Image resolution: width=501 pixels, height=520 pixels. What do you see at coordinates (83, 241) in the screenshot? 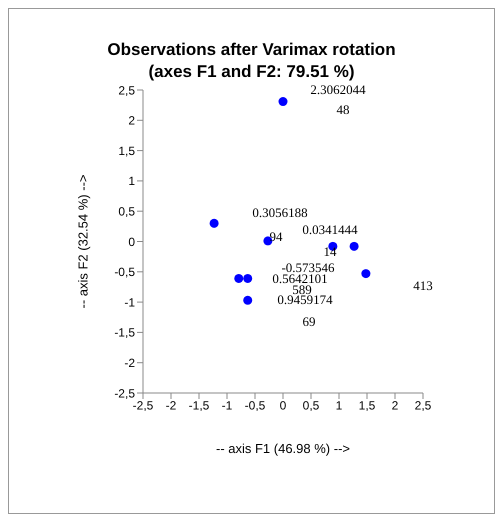
I see `y-axis-title: -- axis F2 (32.54 %) -->` at bounding box center [83, 241].